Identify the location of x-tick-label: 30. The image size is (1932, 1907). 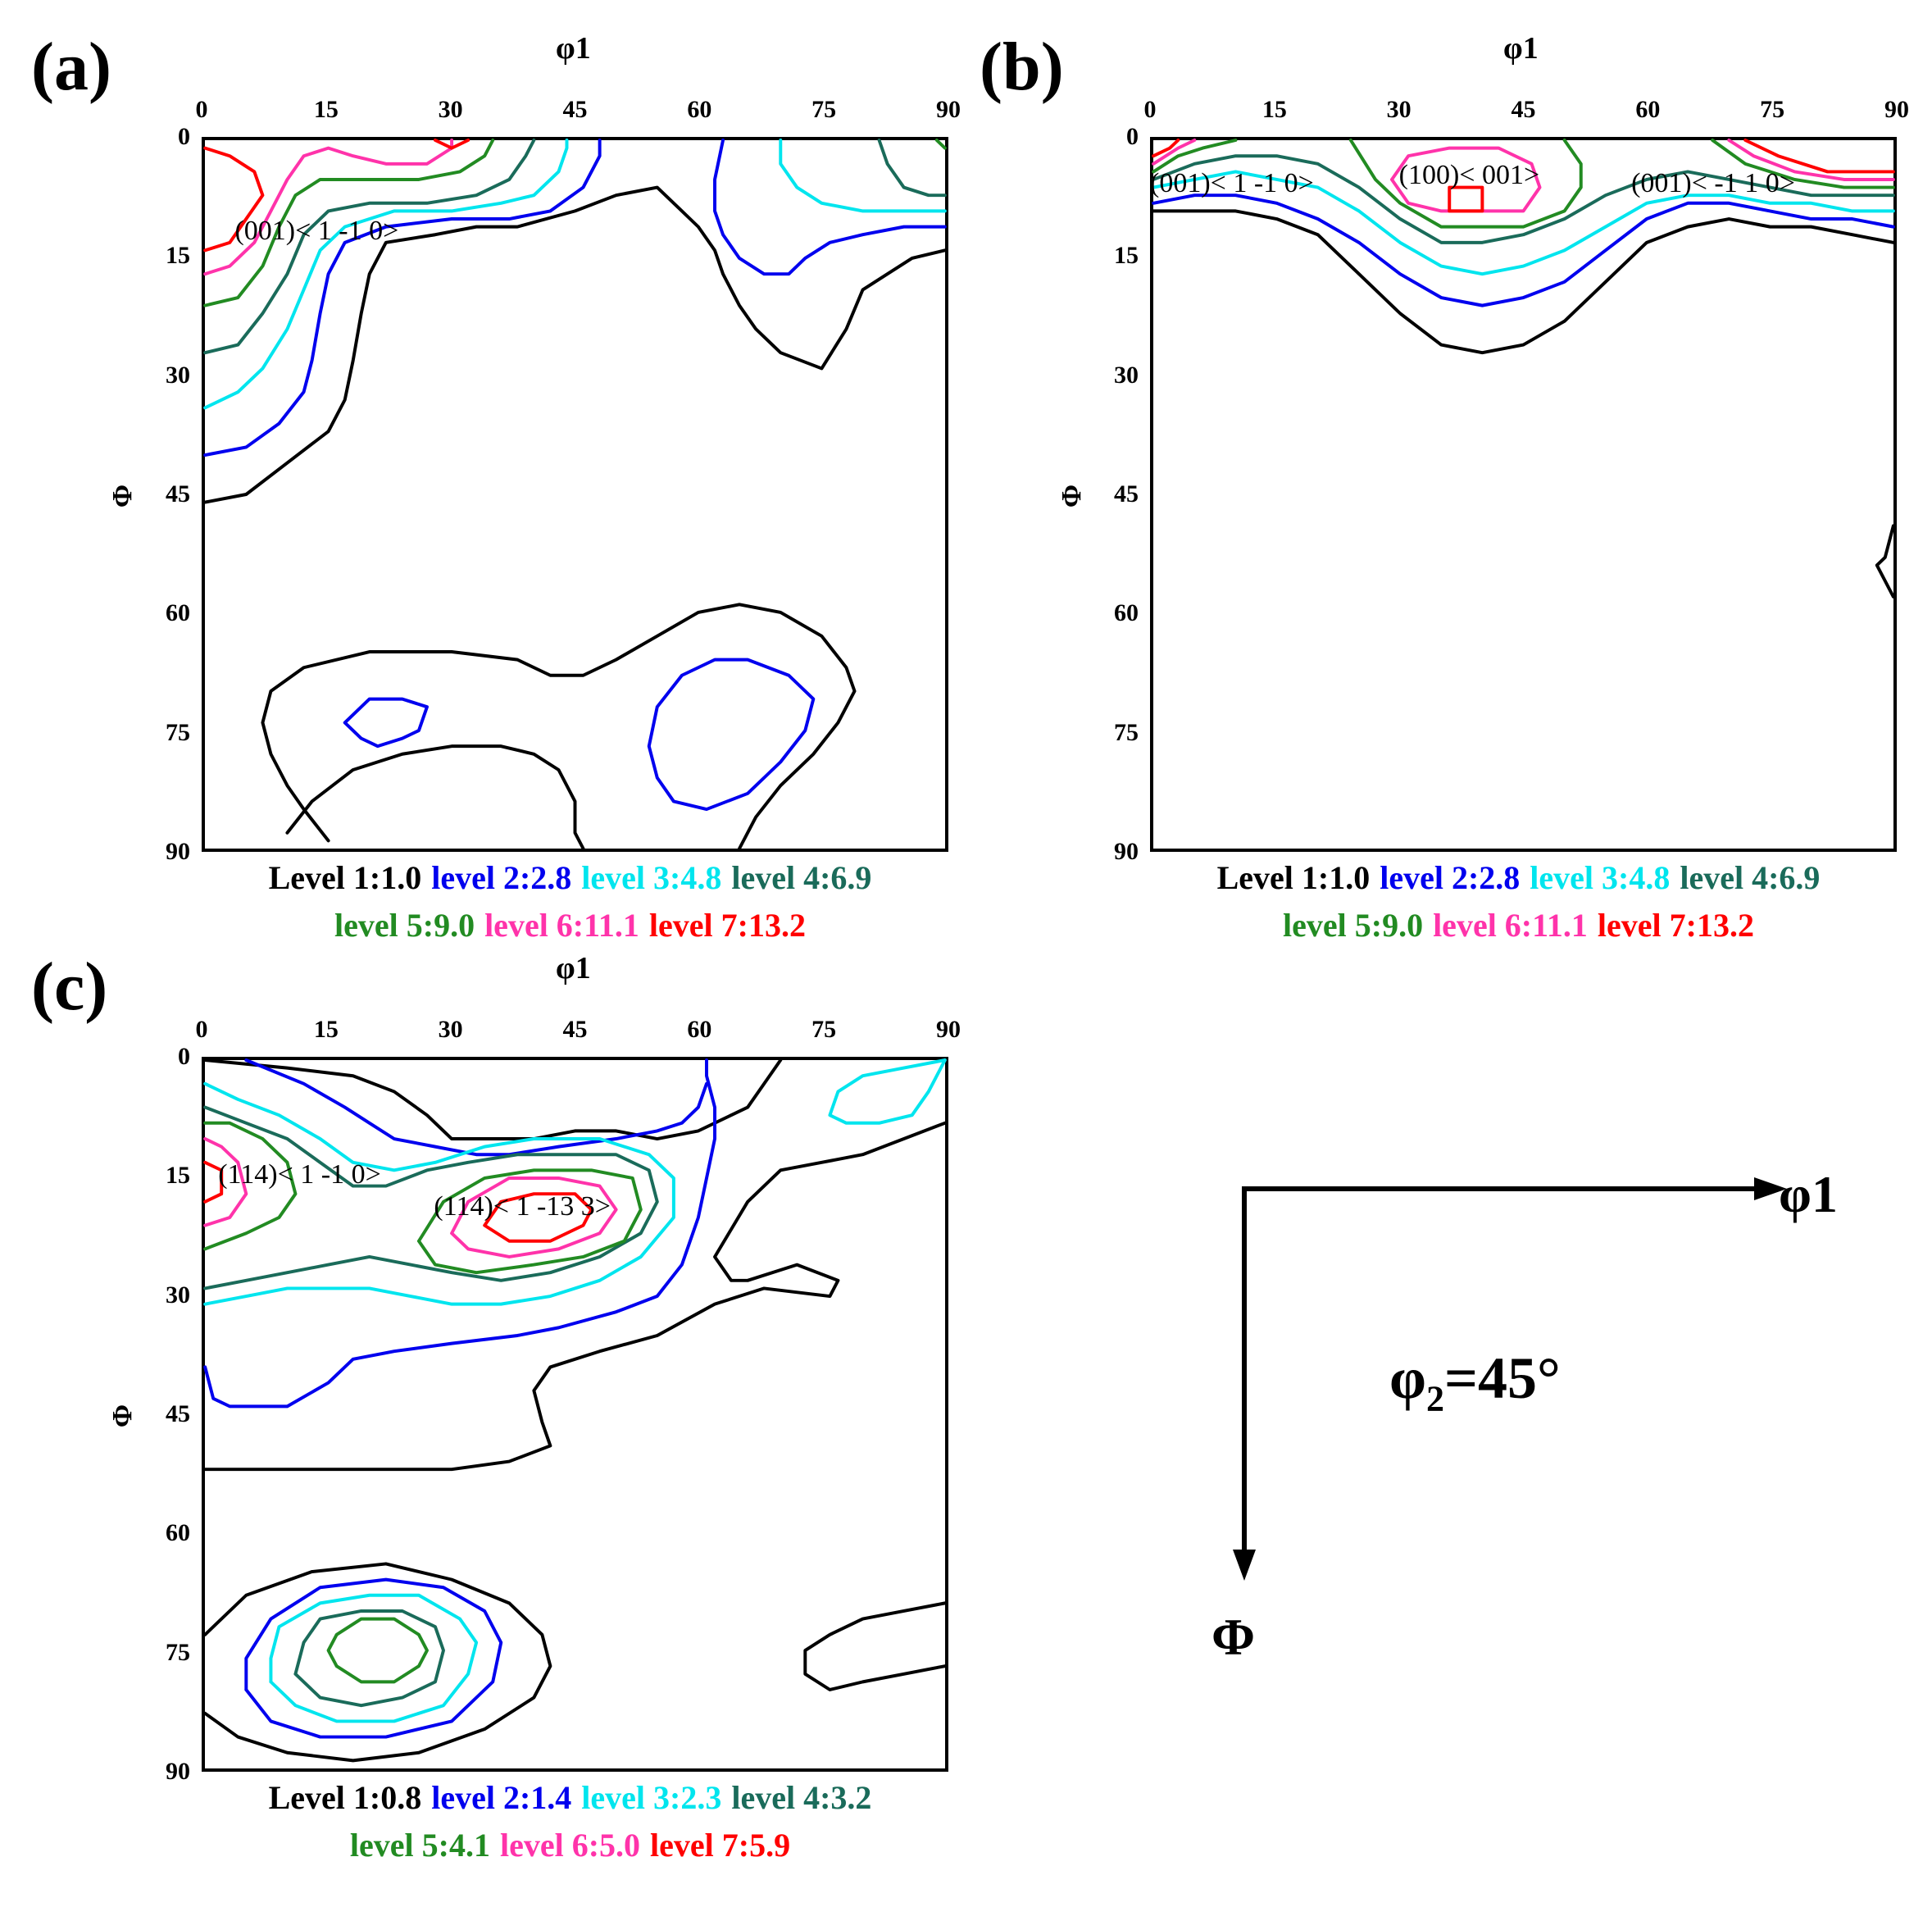
(451, 109).